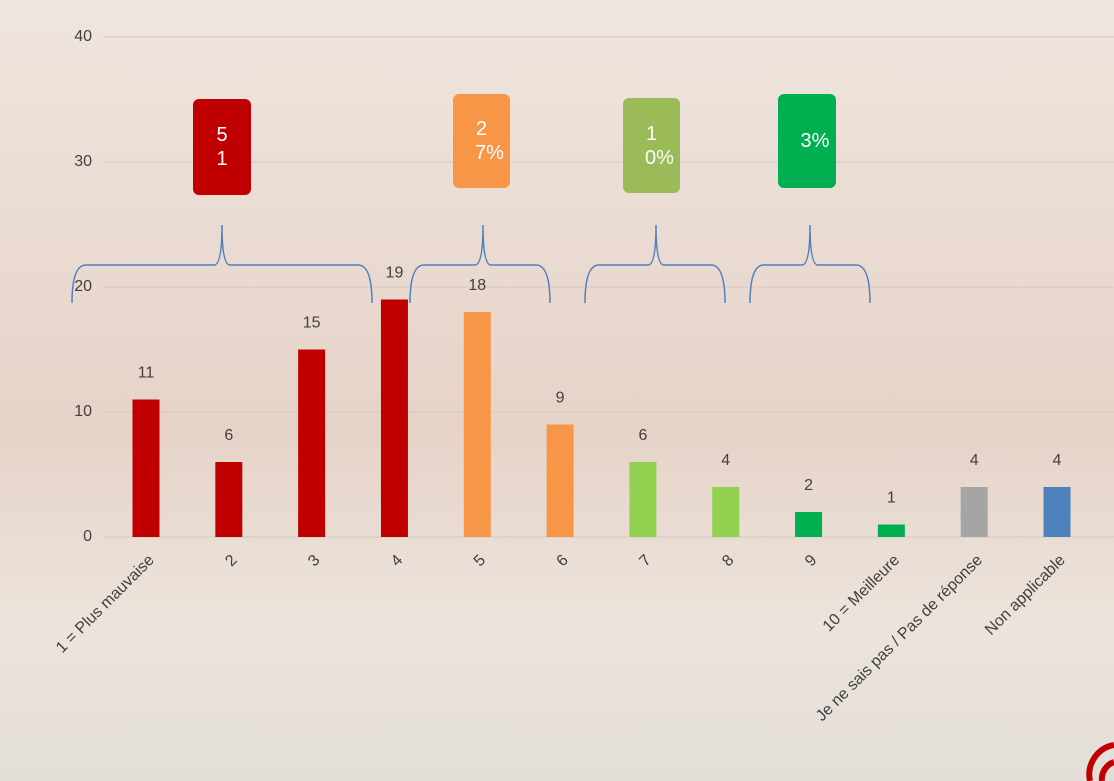 The width and height of the screenshot is (1114, 781). What do you see at coordinates (560, 398) in the screenshot?
I see `value-label: 9` at bounding box center [560, 398].